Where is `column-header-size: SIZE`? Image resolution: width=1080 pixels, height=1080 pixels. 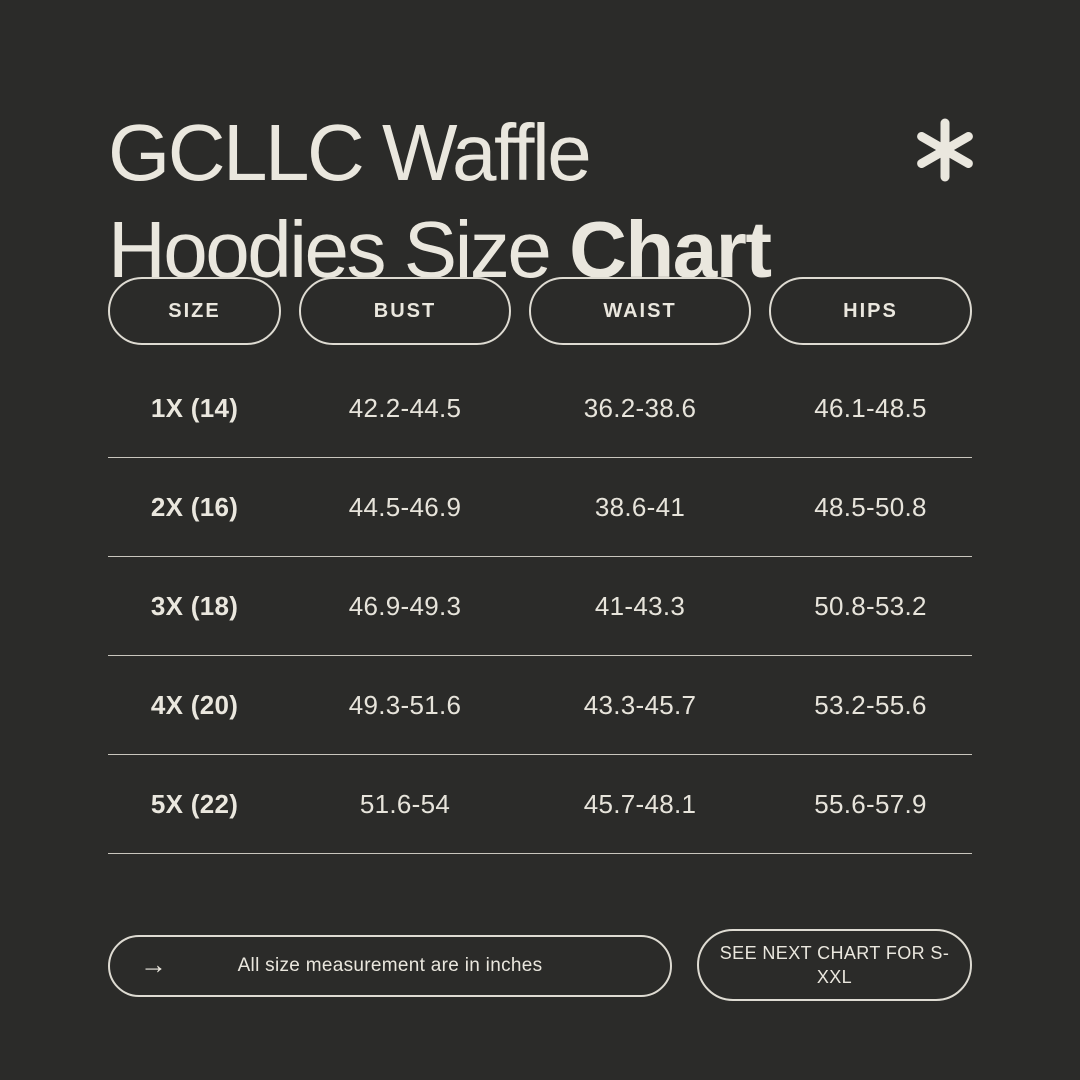
column-header-size: SIZE is located at coordinates (194, 311).